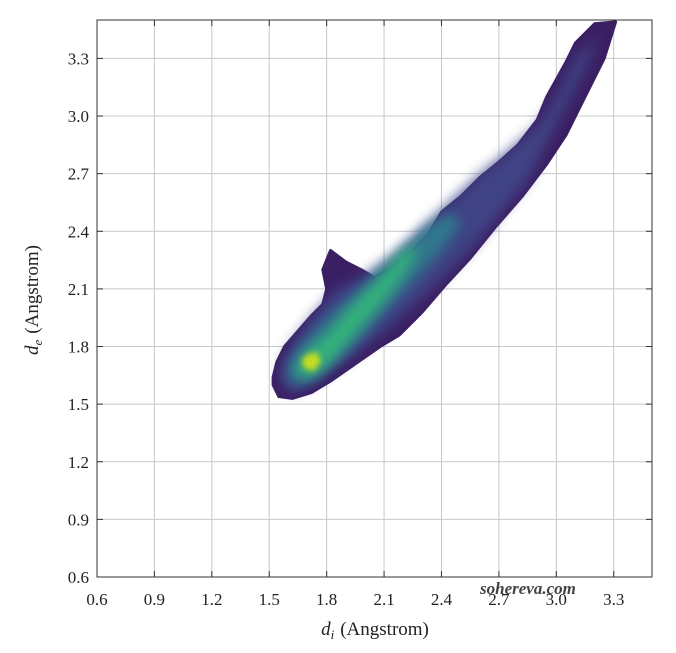 This screenshot has width=676, height=653. Describe the element at coordinates (32, 289) in the screenshot. I see `y-axis-label-unit: (Angstrom)` at that location.